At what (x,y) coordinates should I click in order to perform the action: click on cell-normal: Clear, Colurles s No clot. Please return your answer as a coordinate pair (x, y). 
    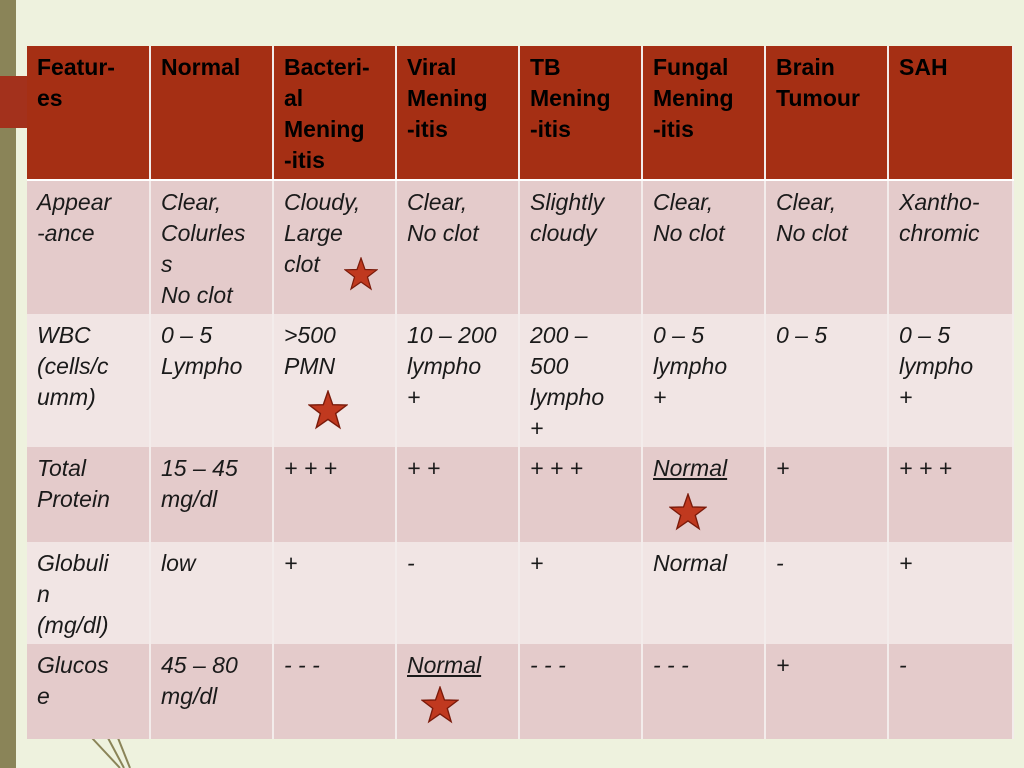
    Looking at the image, I should click on (212, 247).